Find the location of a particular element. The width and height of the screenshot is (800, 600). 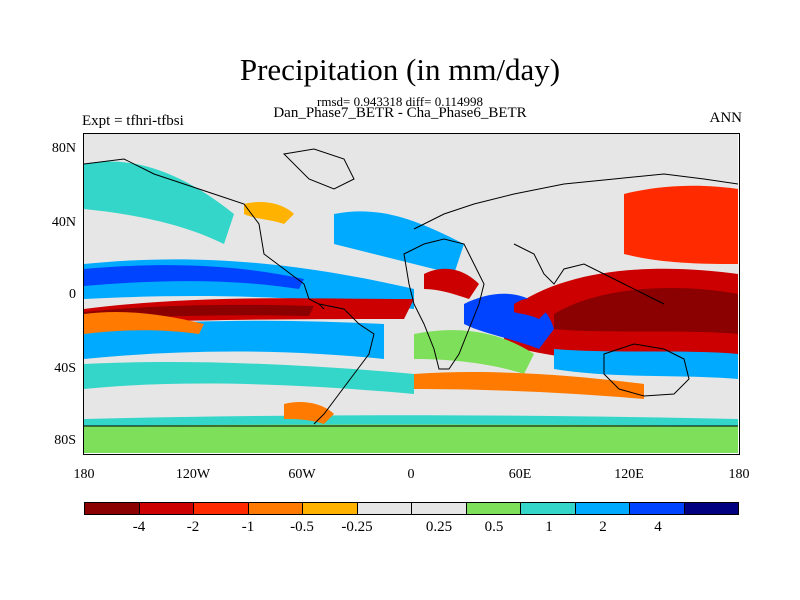

colorbar is located at coordinates (411, 508).